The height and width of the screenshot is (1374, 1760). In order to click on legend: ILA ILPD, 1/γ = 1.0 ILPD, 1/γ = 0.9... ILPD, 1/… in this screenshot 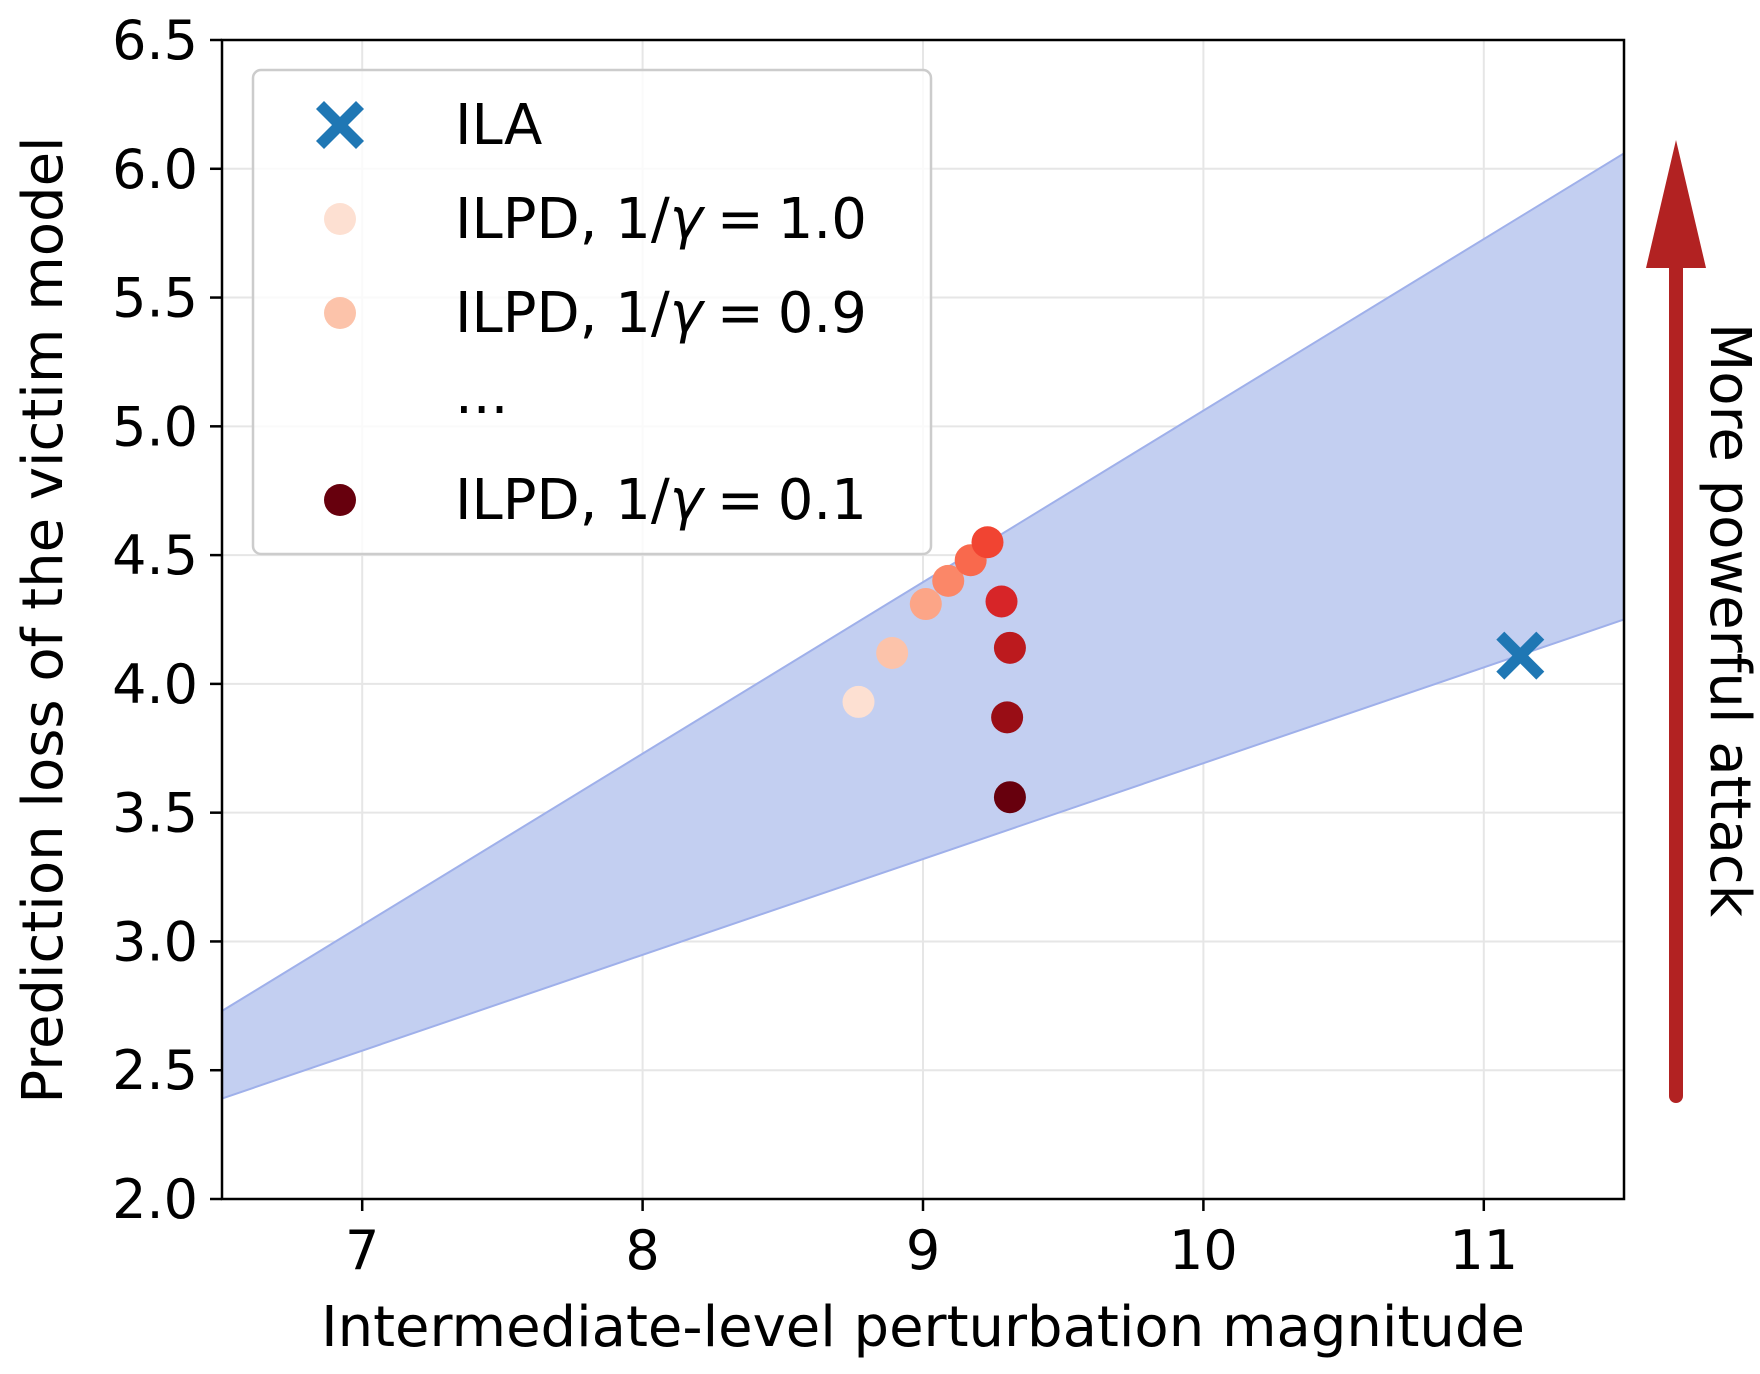, I will do `click(592, 312)`.